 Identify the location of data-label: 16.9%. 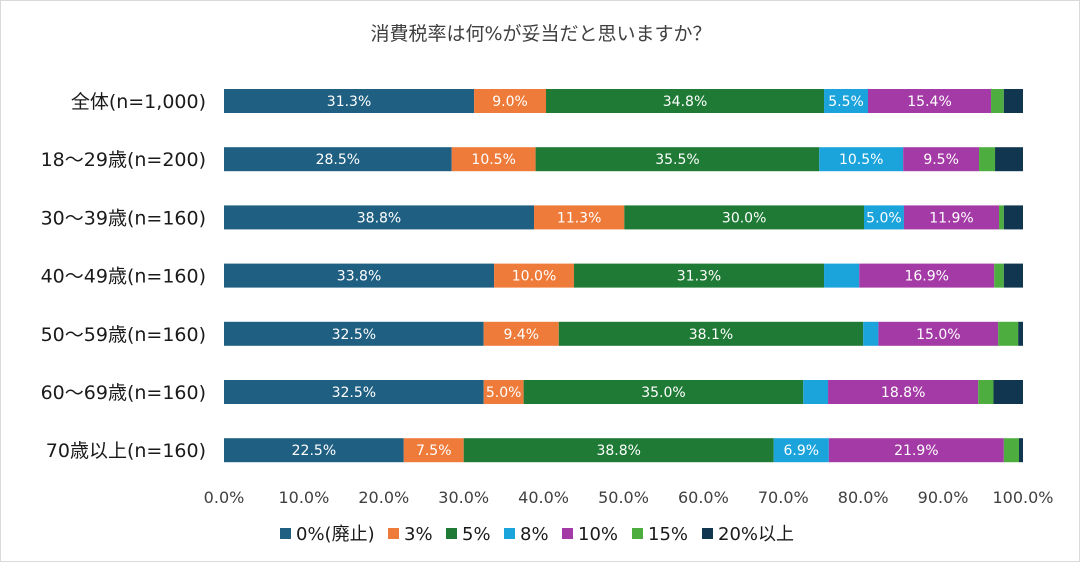
(926, 277).